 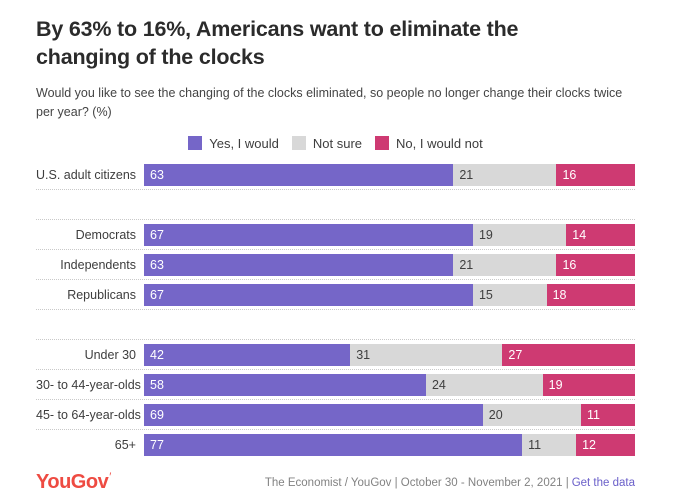 What do you see at coordinates (313, 414) in the screenshot?
I see `bar-segment-yes-i-would: 69` at bounding box center [313, 414].